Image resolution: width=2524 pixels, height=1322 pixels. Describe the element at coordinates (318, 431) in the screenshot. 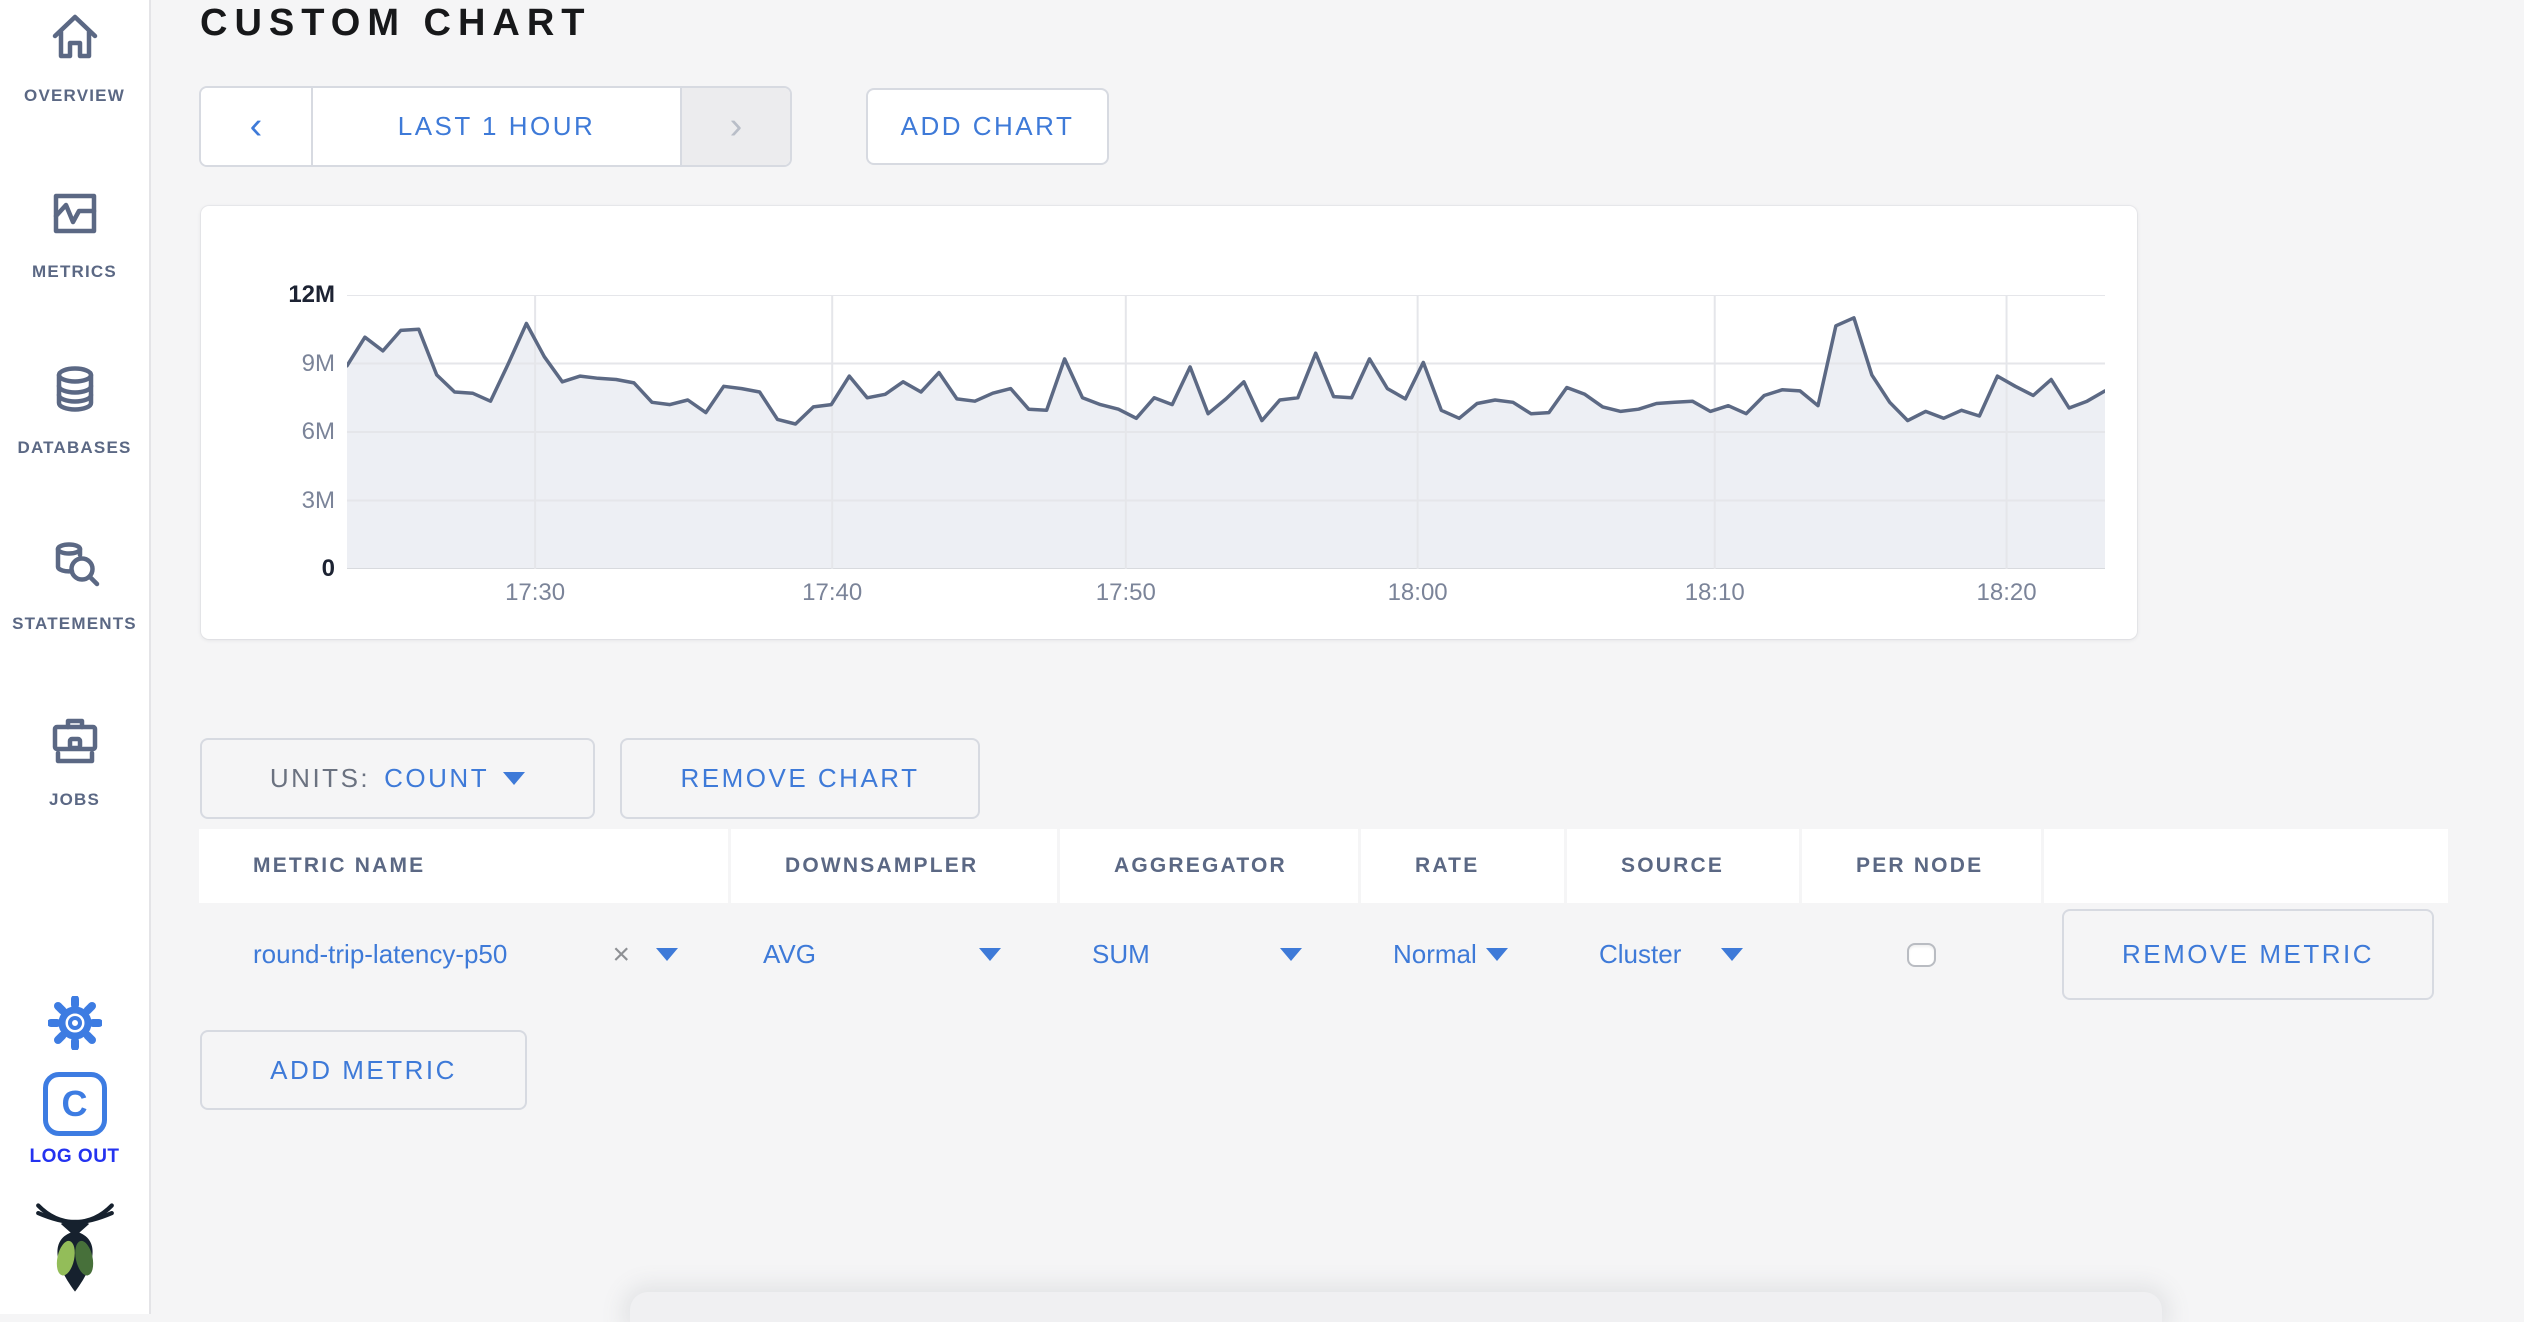

I see `y-tick-label: 6M` at that location.